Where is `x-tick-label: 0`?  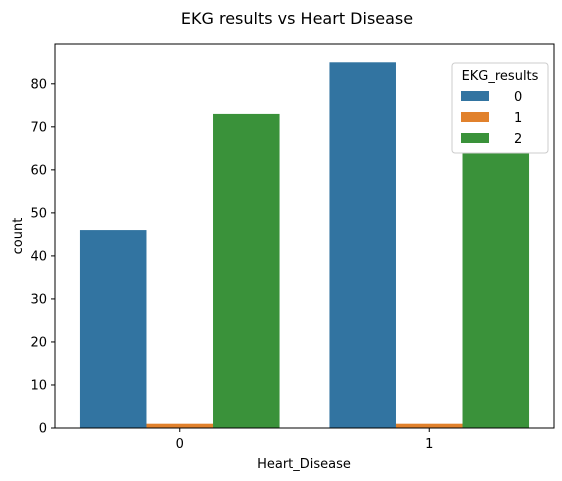
x-tick-label: 0 is located at coordinates (180, 444).